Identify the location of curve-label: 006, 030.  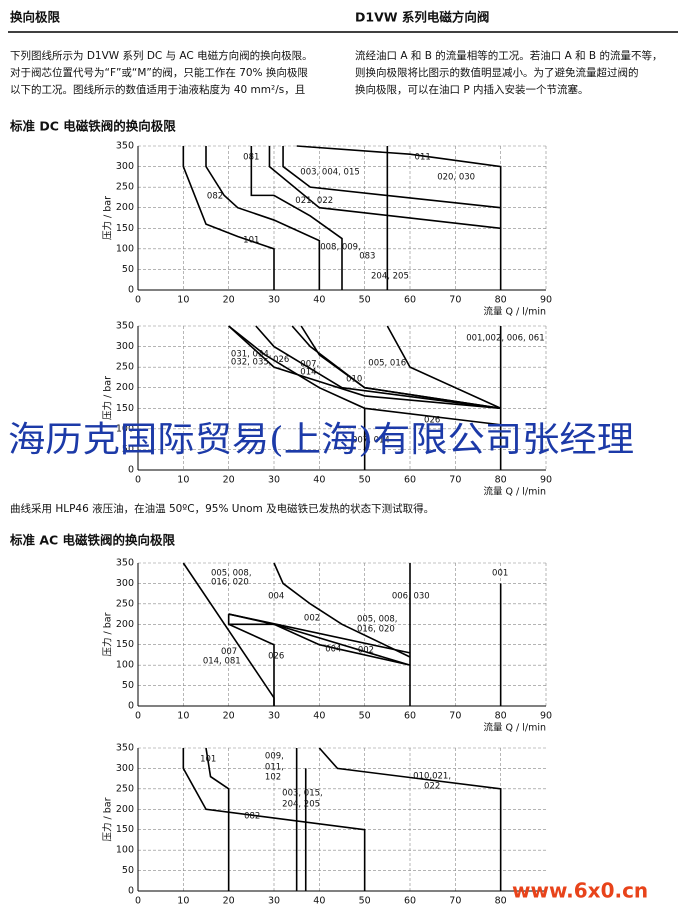
(411, 597).